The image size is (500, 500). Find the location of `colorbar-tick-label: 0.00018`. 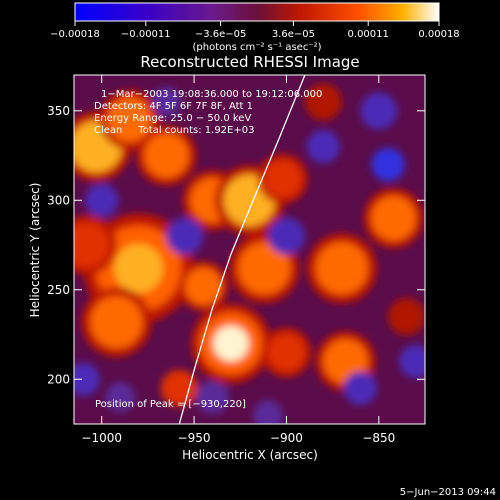

colorbar-tick-label: 0.00018 is located at coordinates (438, 34).